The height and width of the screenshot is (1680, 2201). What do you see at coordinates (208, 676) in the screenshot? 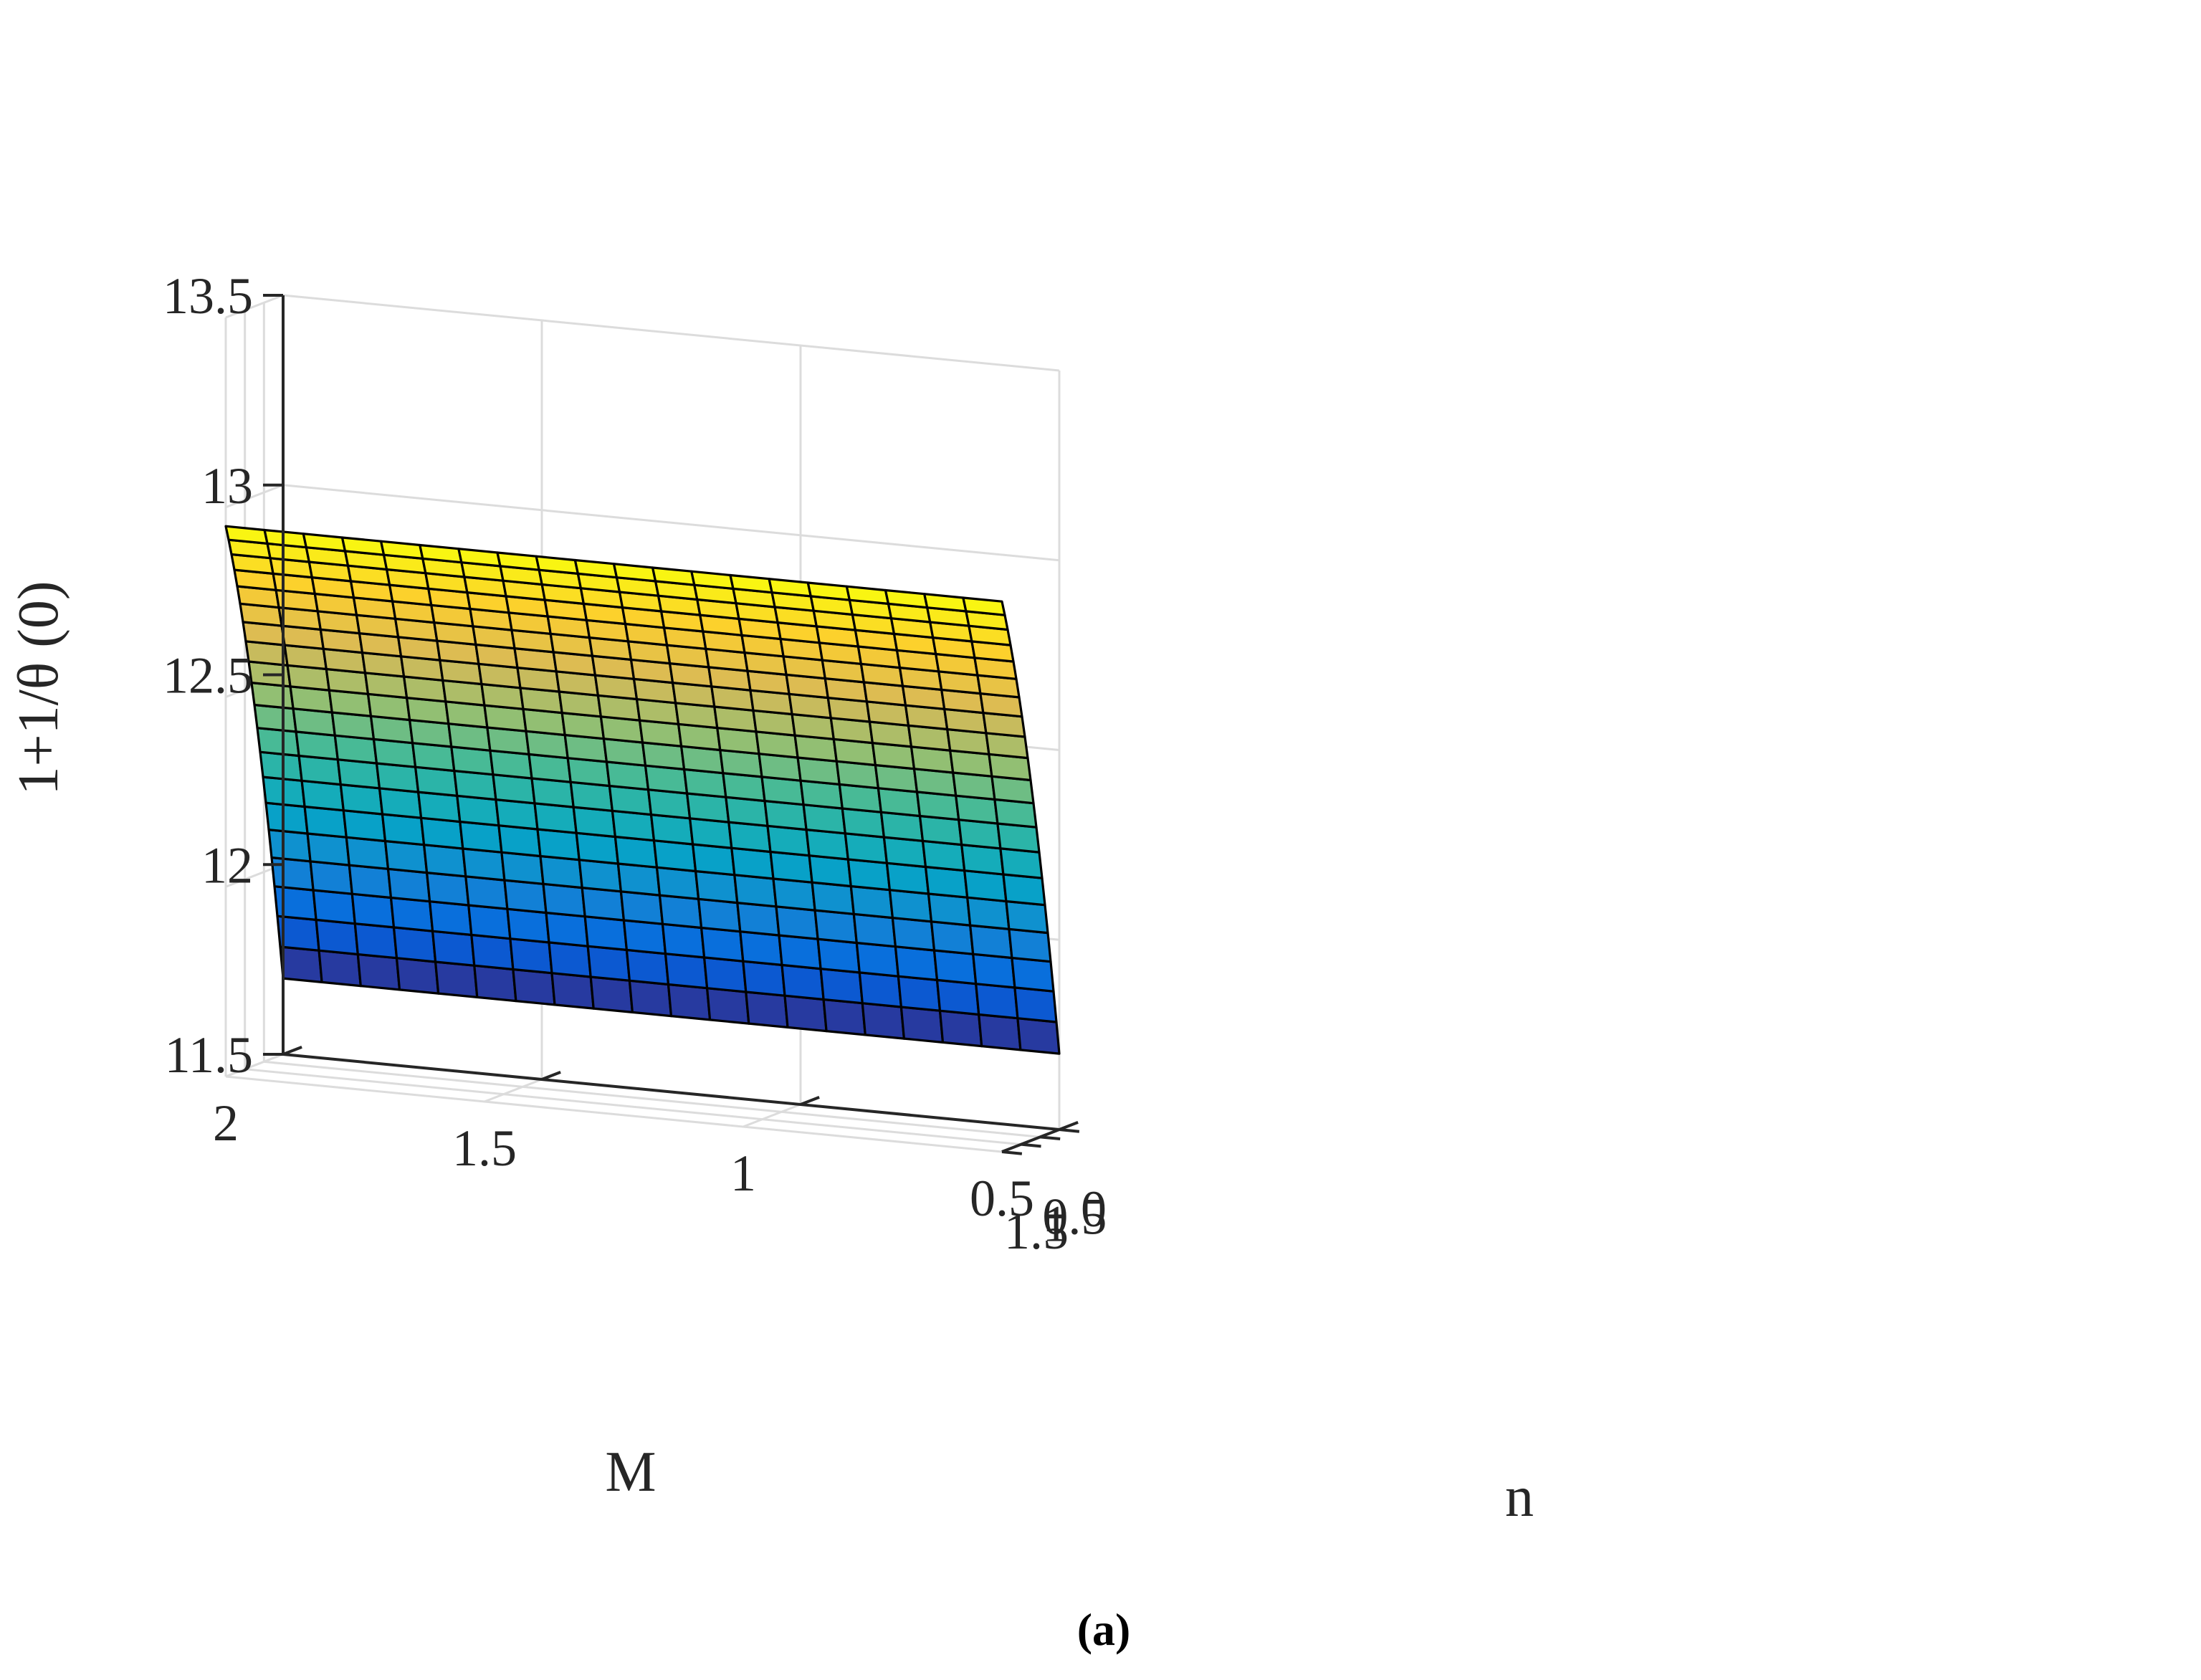
I see `z-tick-label: 12.5` at bounding box center [208, 676].